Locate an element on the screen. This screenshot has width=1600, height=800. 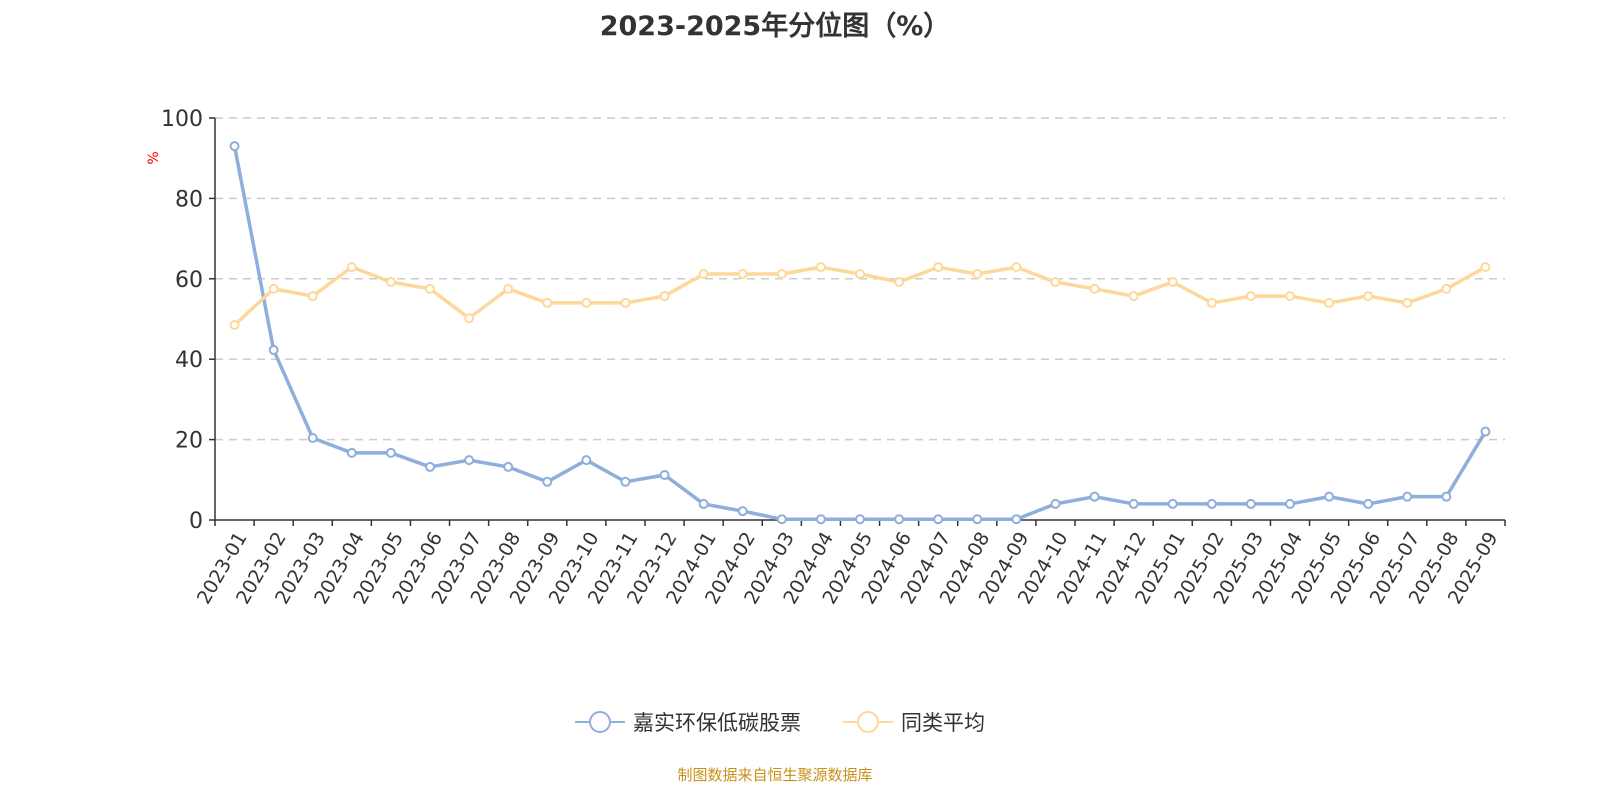
y-tick-label: 100 is located at coordinates (182, 119).